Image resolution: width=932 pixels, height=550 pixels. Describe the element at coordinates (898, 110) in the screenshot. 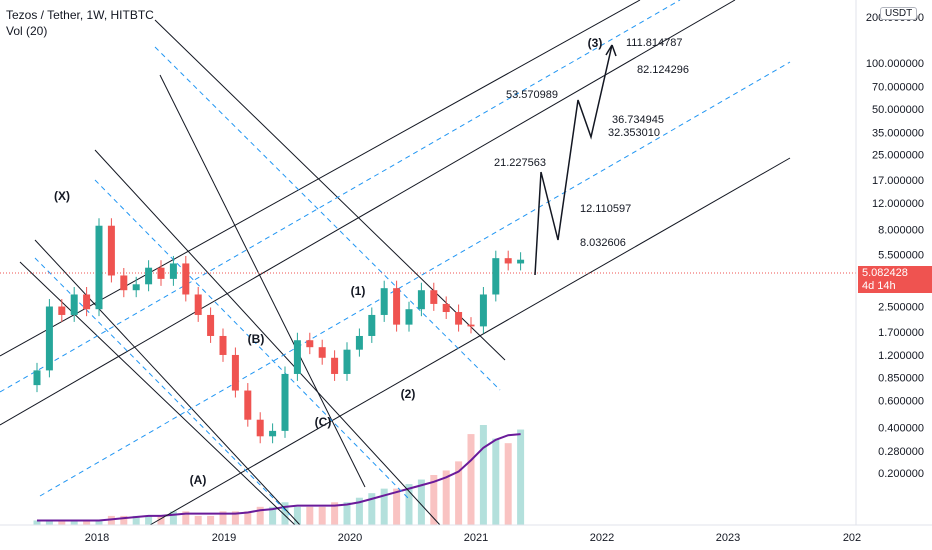

I see `y-tick-label: 50.000000` at that location.